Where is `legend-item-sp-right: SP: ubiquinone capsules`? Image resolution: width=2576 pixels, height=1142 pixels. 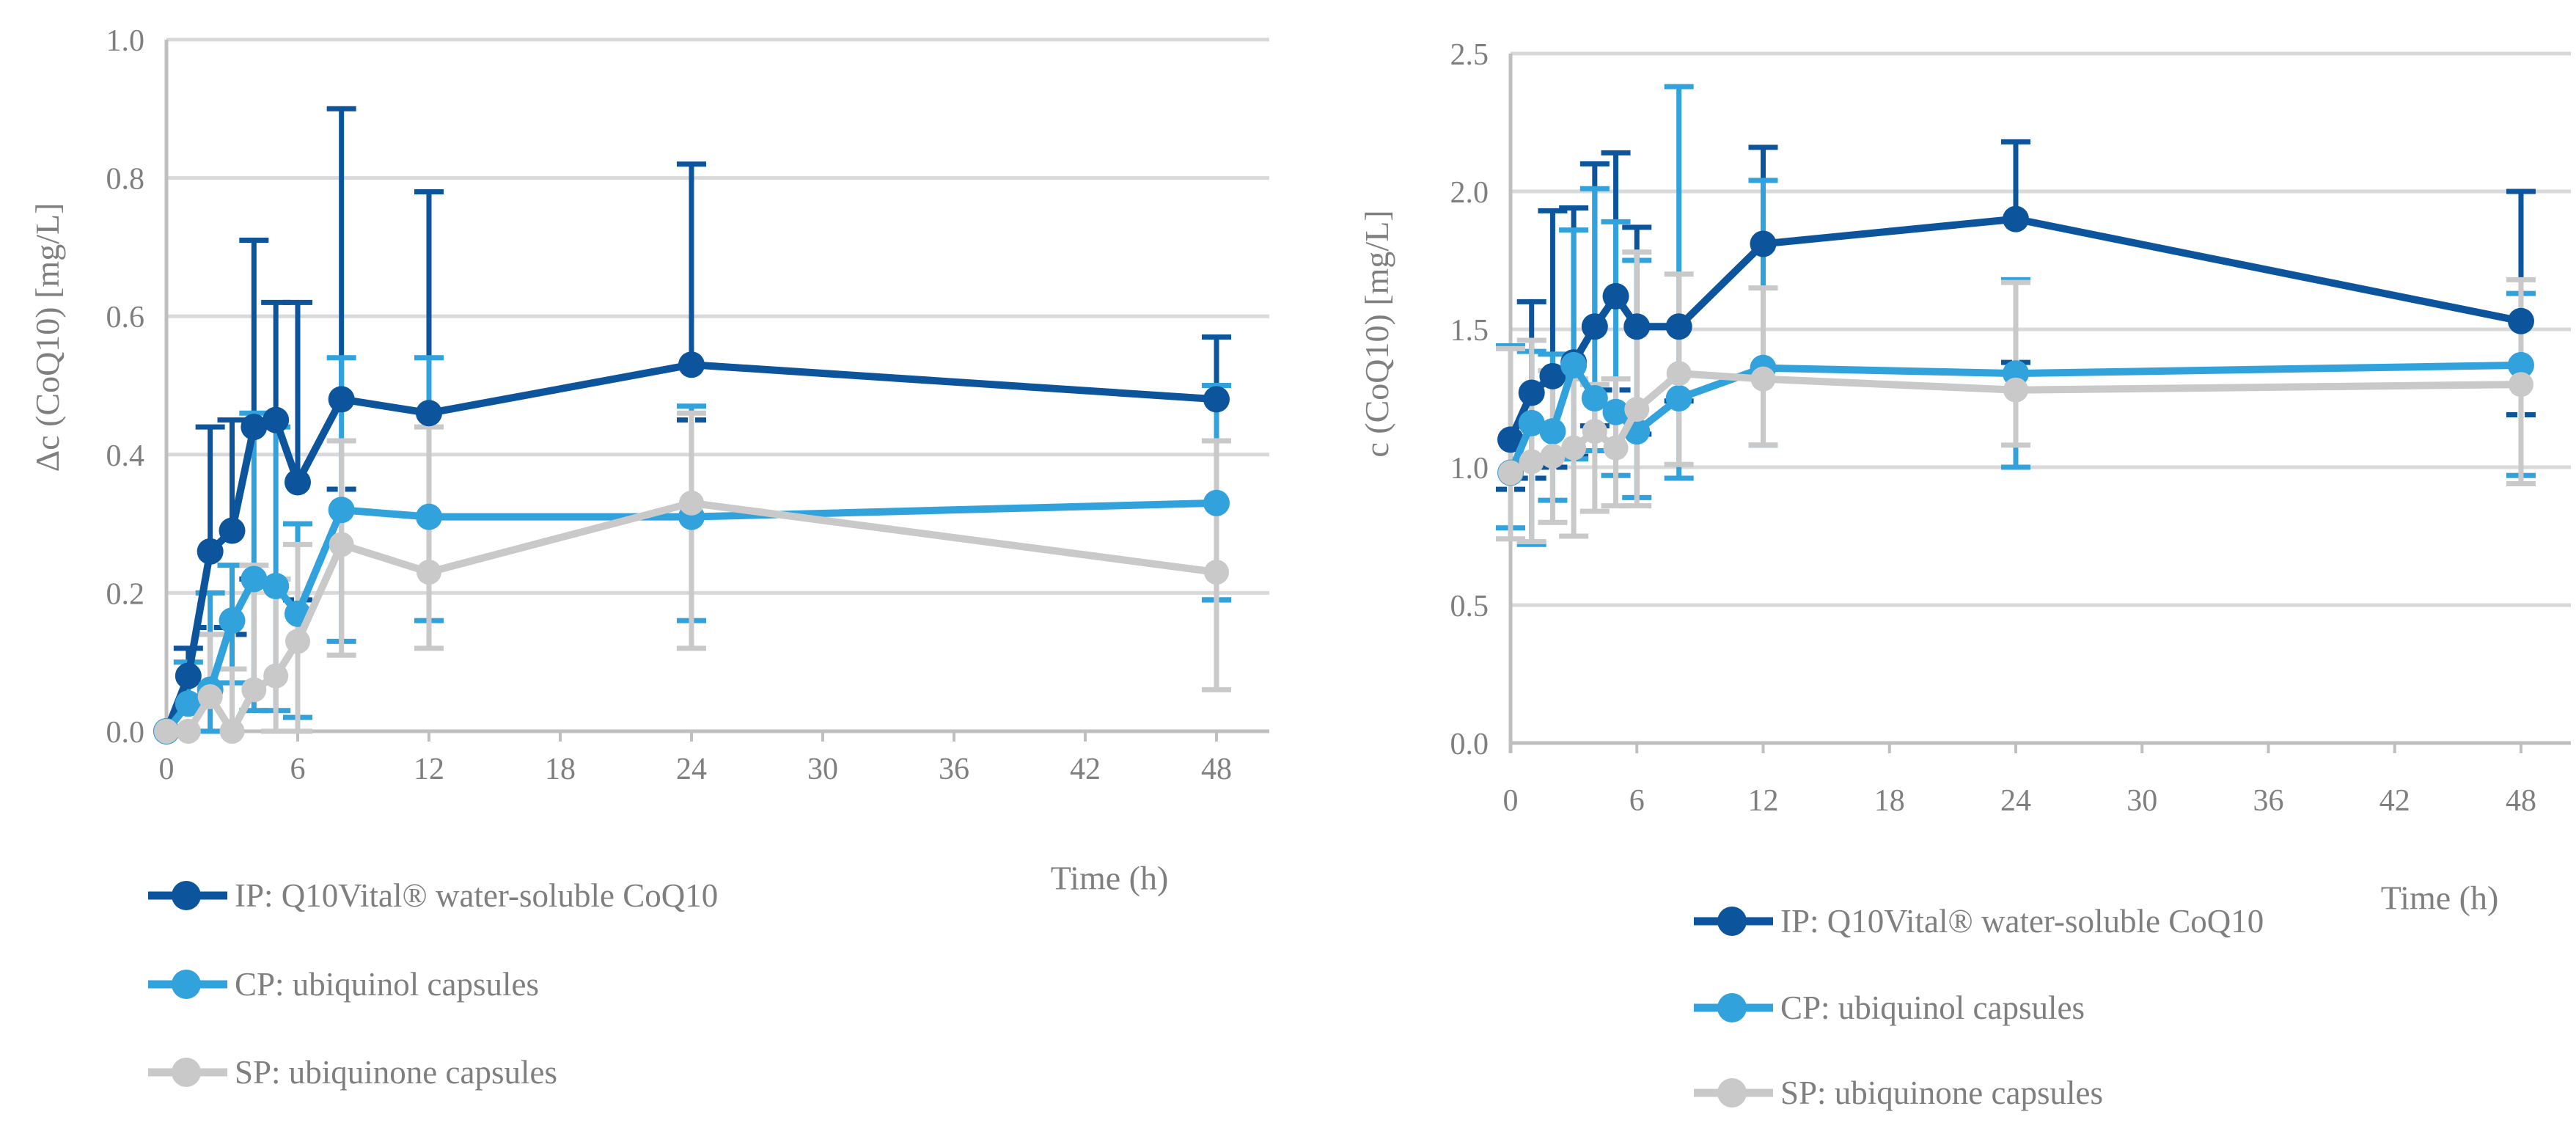 legend-item-sp-right: SP: ubiquinone capsules is located at coordinates (1898, 1093).